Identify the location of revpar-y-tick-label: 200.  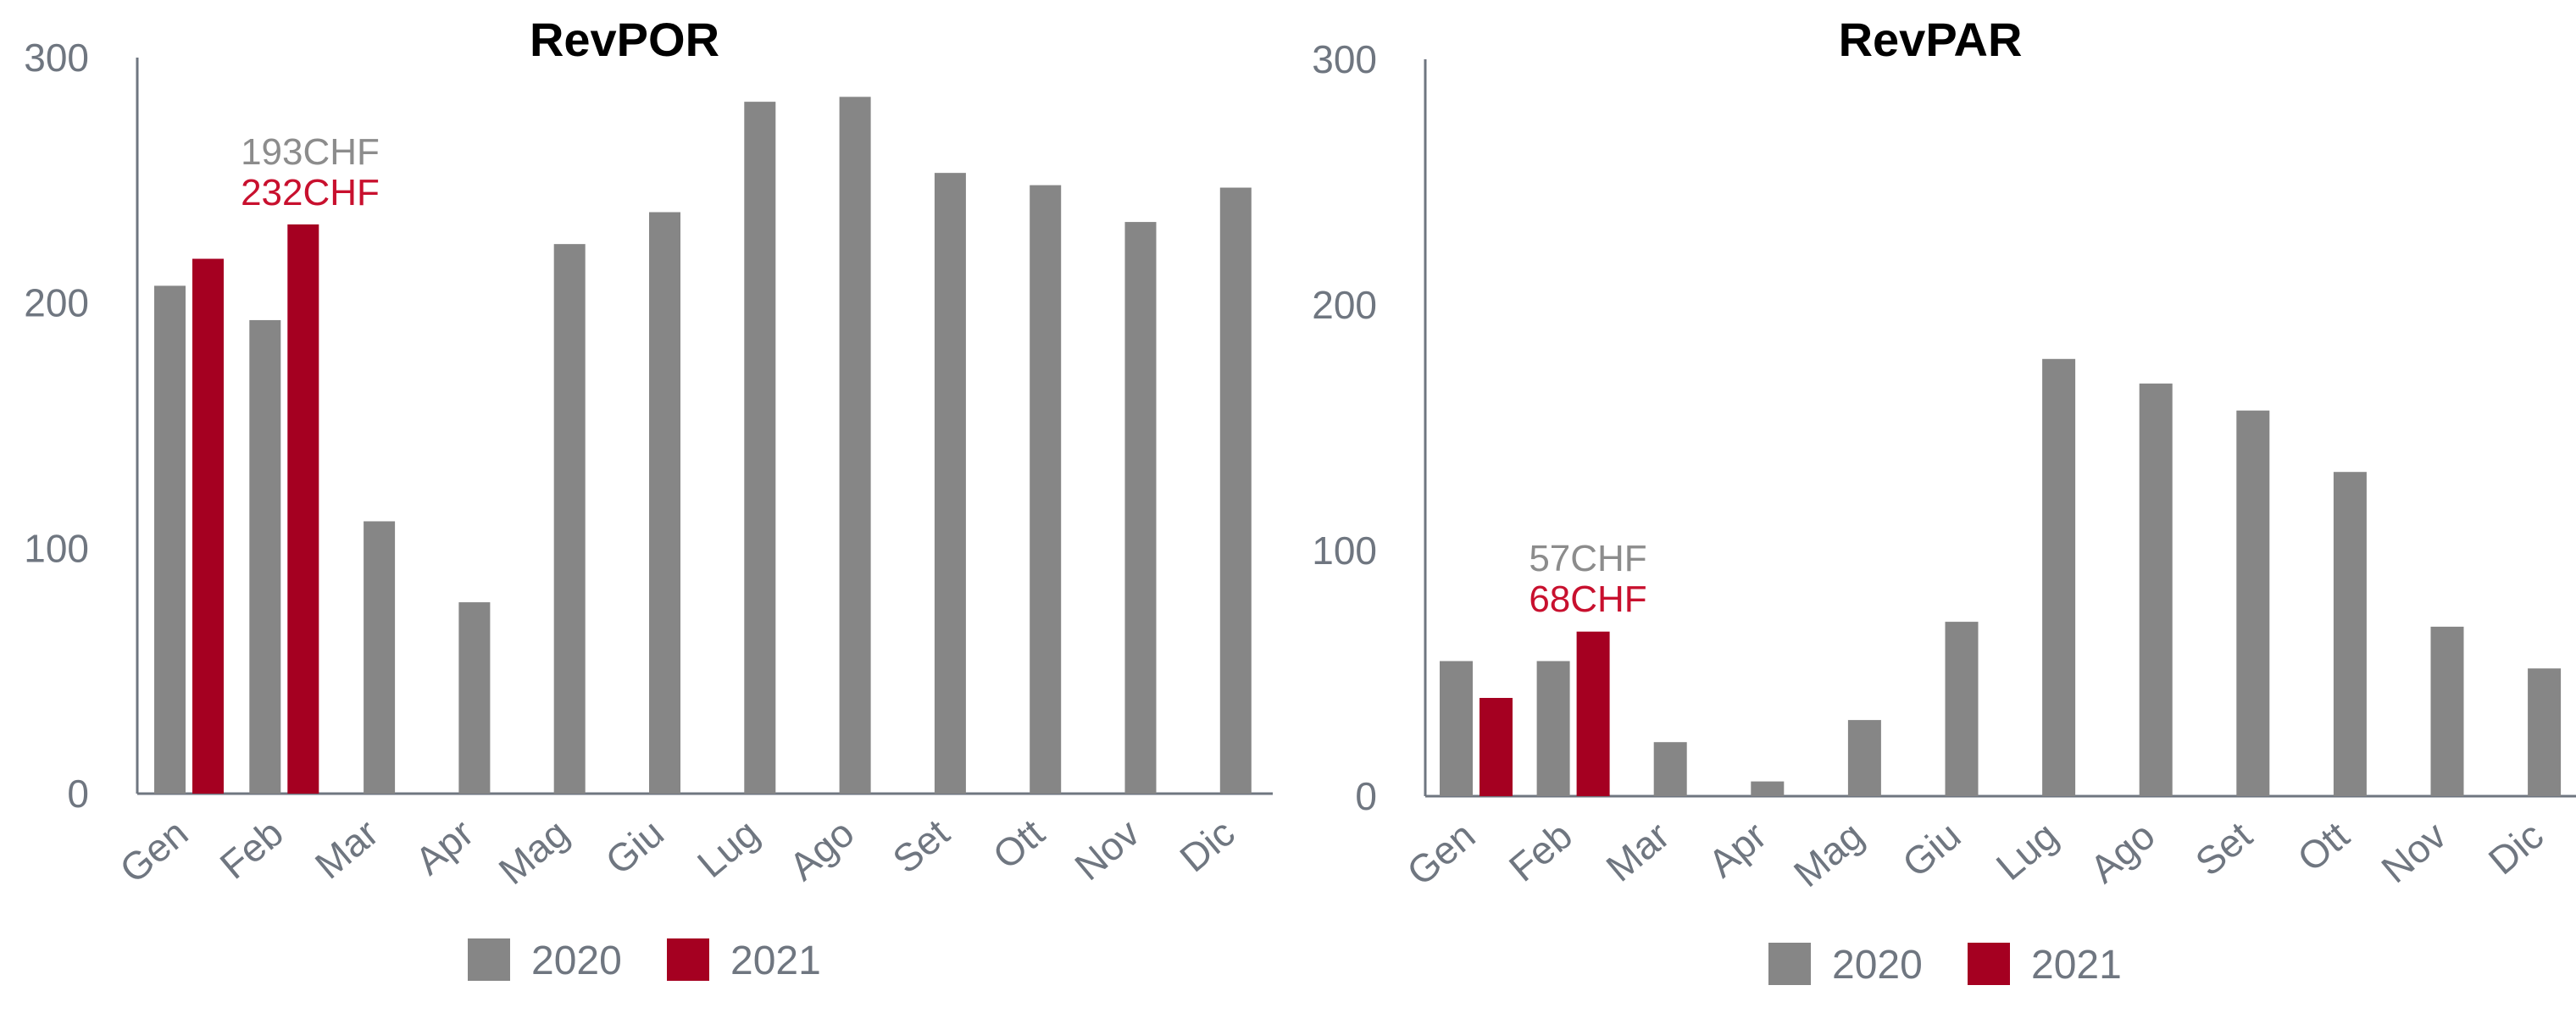
(1344, 305).